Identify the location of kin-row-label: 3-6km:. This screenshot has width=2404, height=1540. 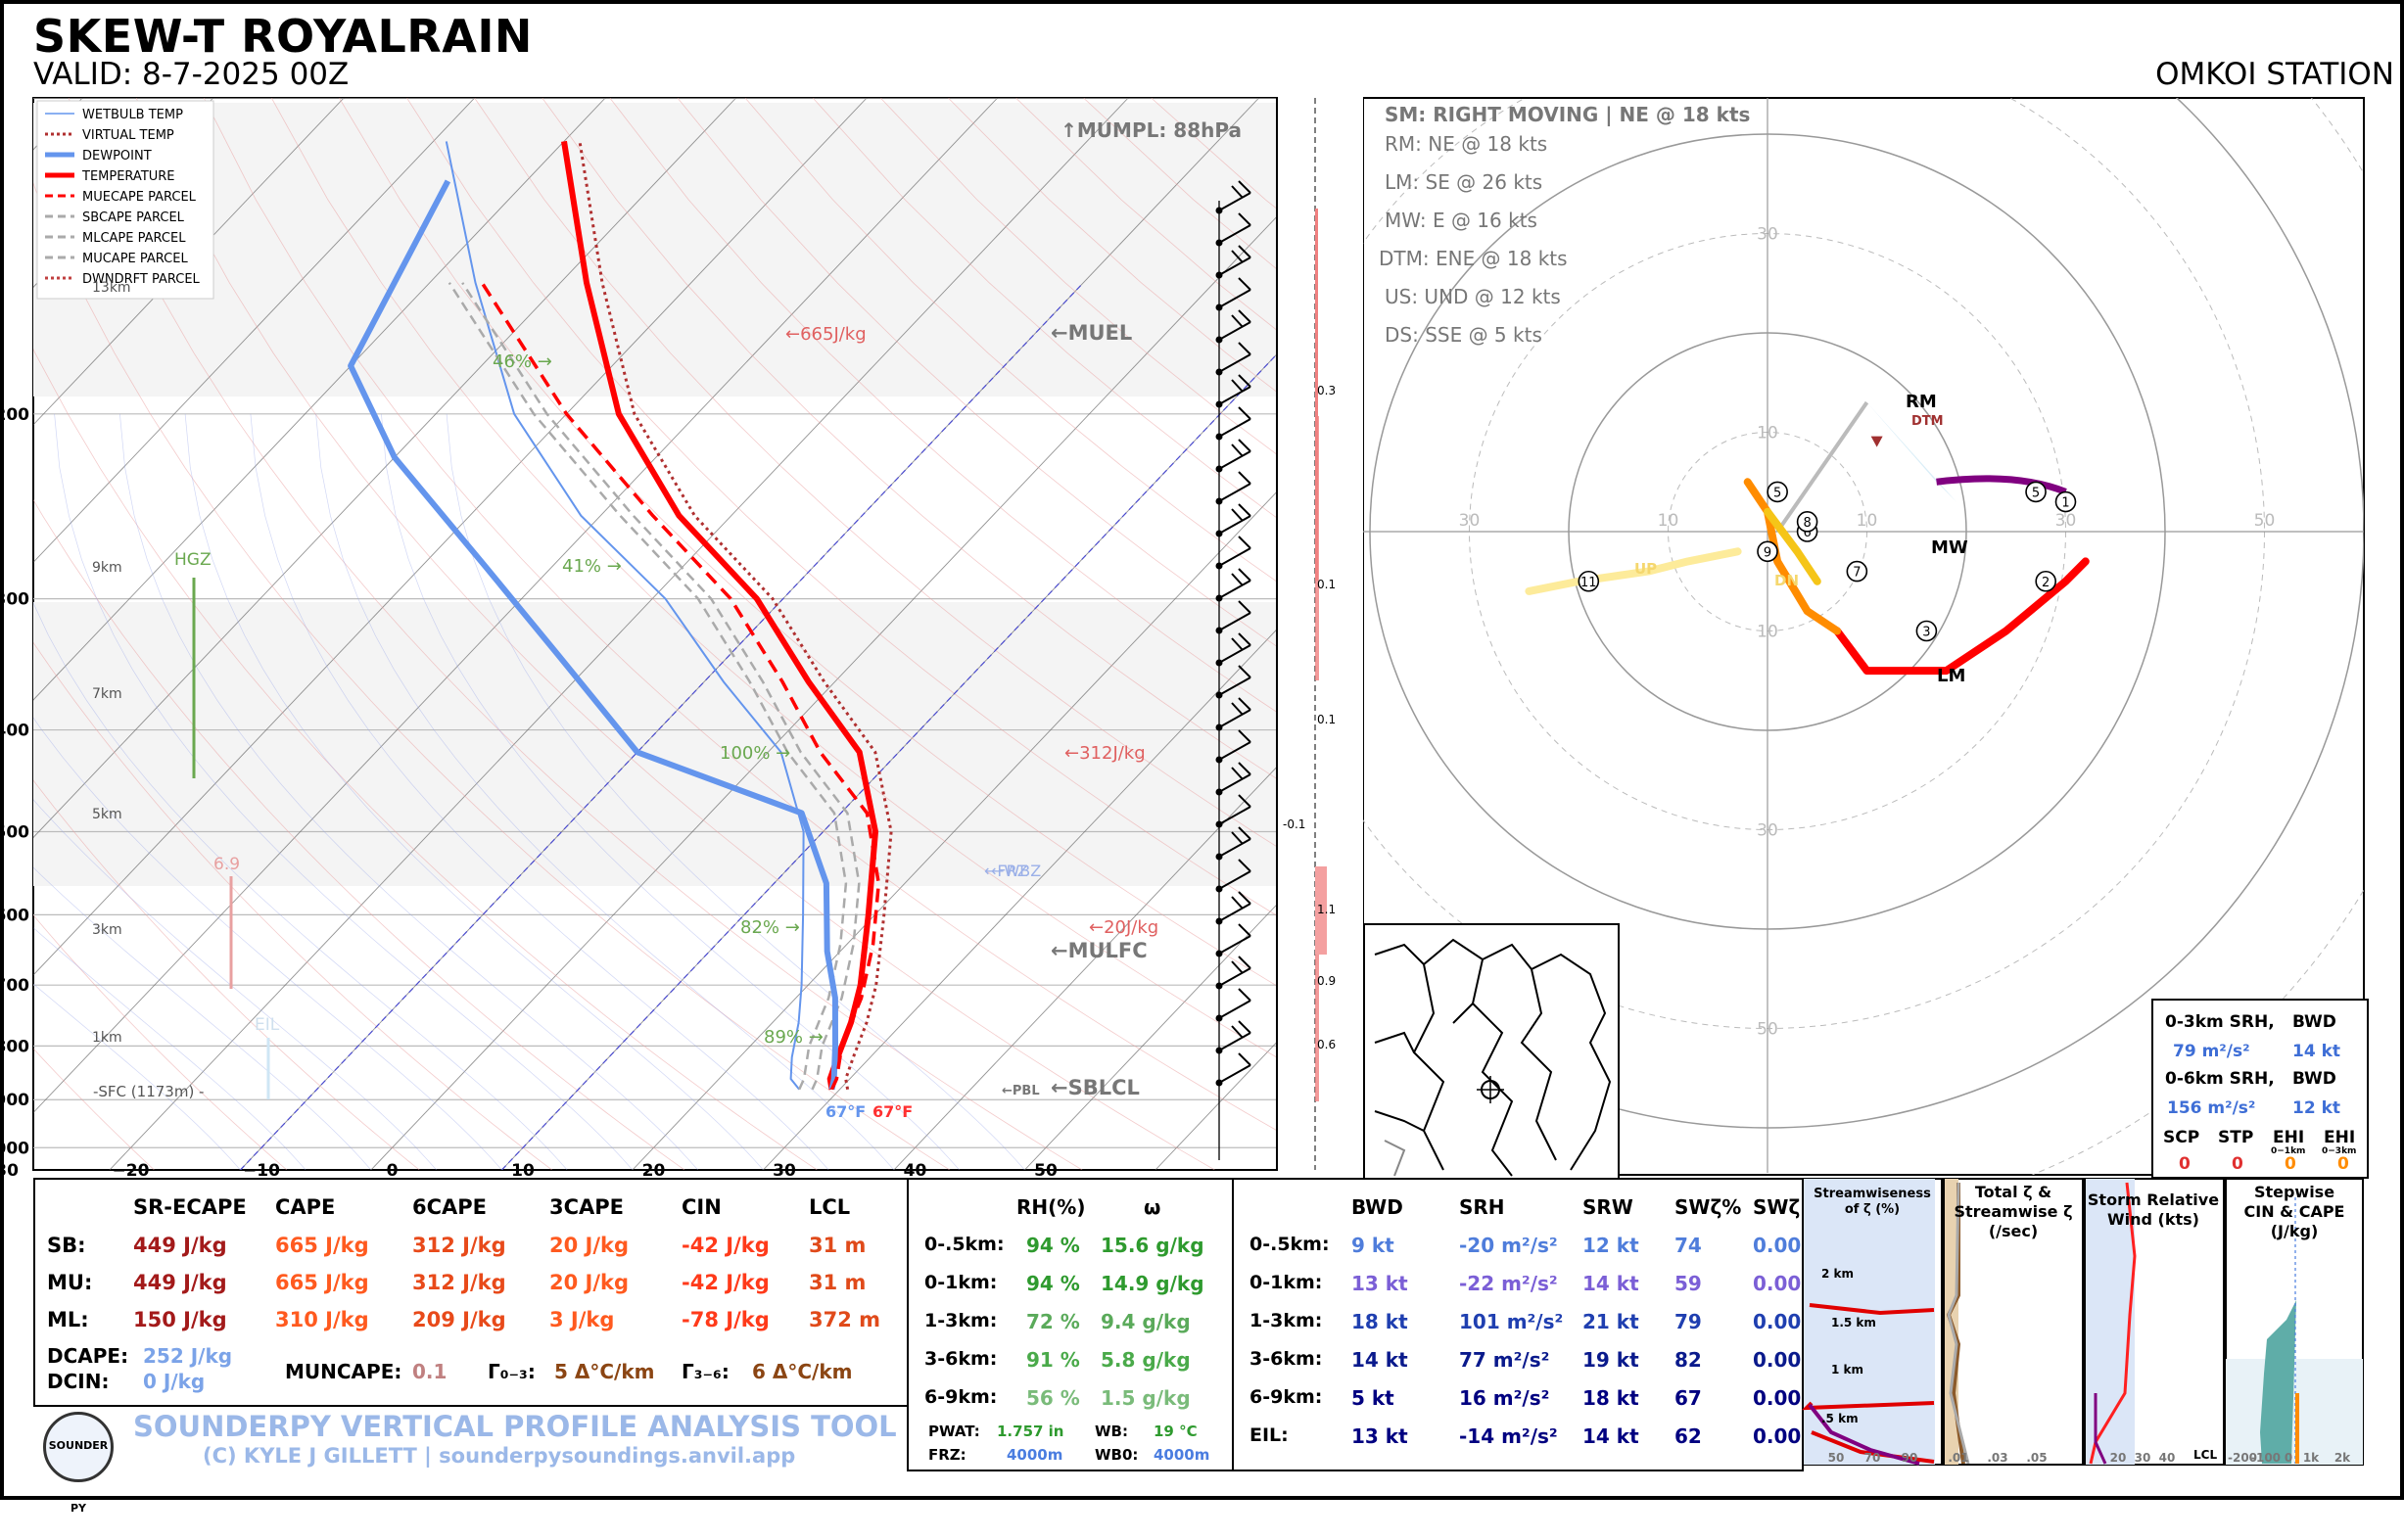
(1286, 1359).